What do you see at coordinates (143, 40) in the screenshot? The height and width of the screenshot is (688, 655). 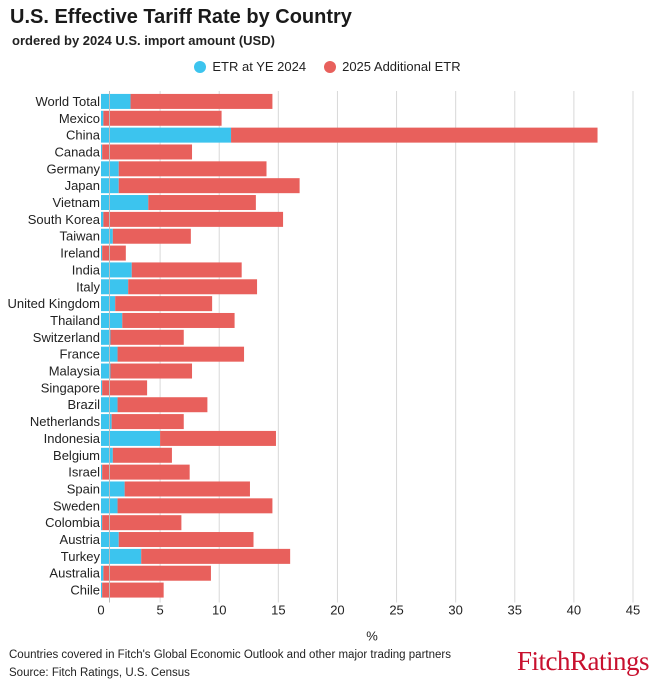 I see `chart-subtitle: ordered by 2024 U.S. import amount (USD)` at bounding box center [143, 40].